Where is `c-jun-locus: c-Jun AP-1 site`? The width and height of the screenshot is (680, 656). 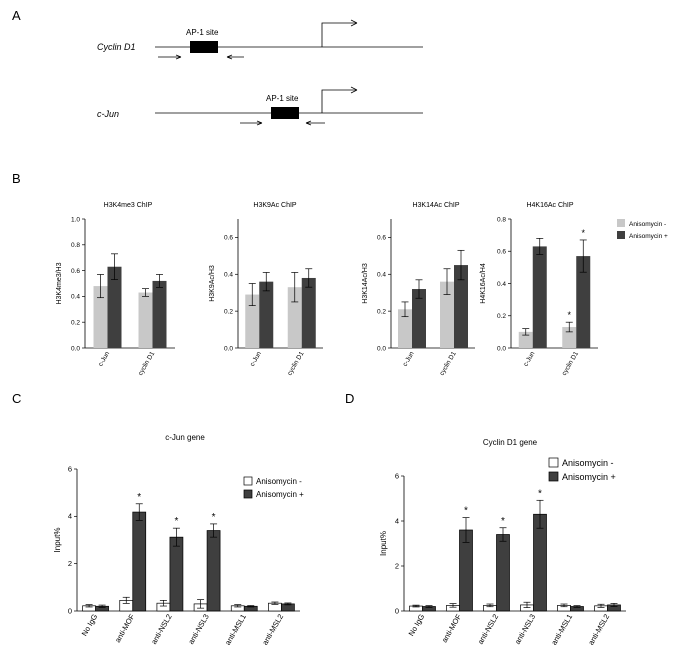
c-jun-locus: c-Jun AP-1 site is located at coordinates (260, 106).